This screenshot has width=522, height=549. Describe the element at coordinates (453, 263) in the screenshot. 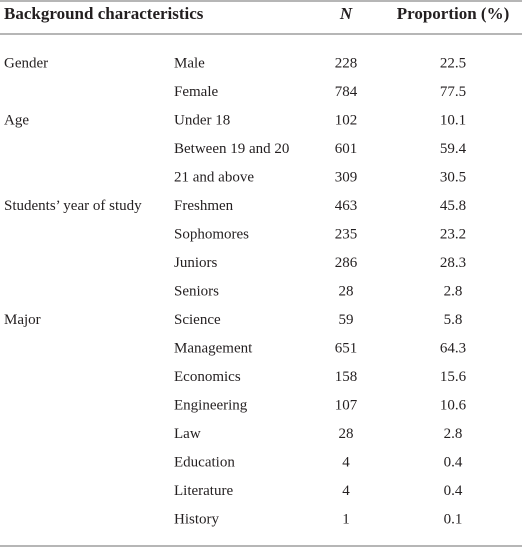

I see `proportion-cell: 28.3` at that location.